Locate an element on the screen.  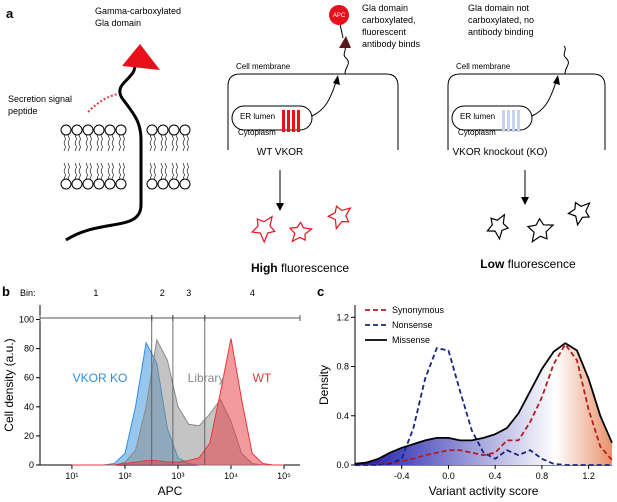
antibody is located at coordinates (339, 15).